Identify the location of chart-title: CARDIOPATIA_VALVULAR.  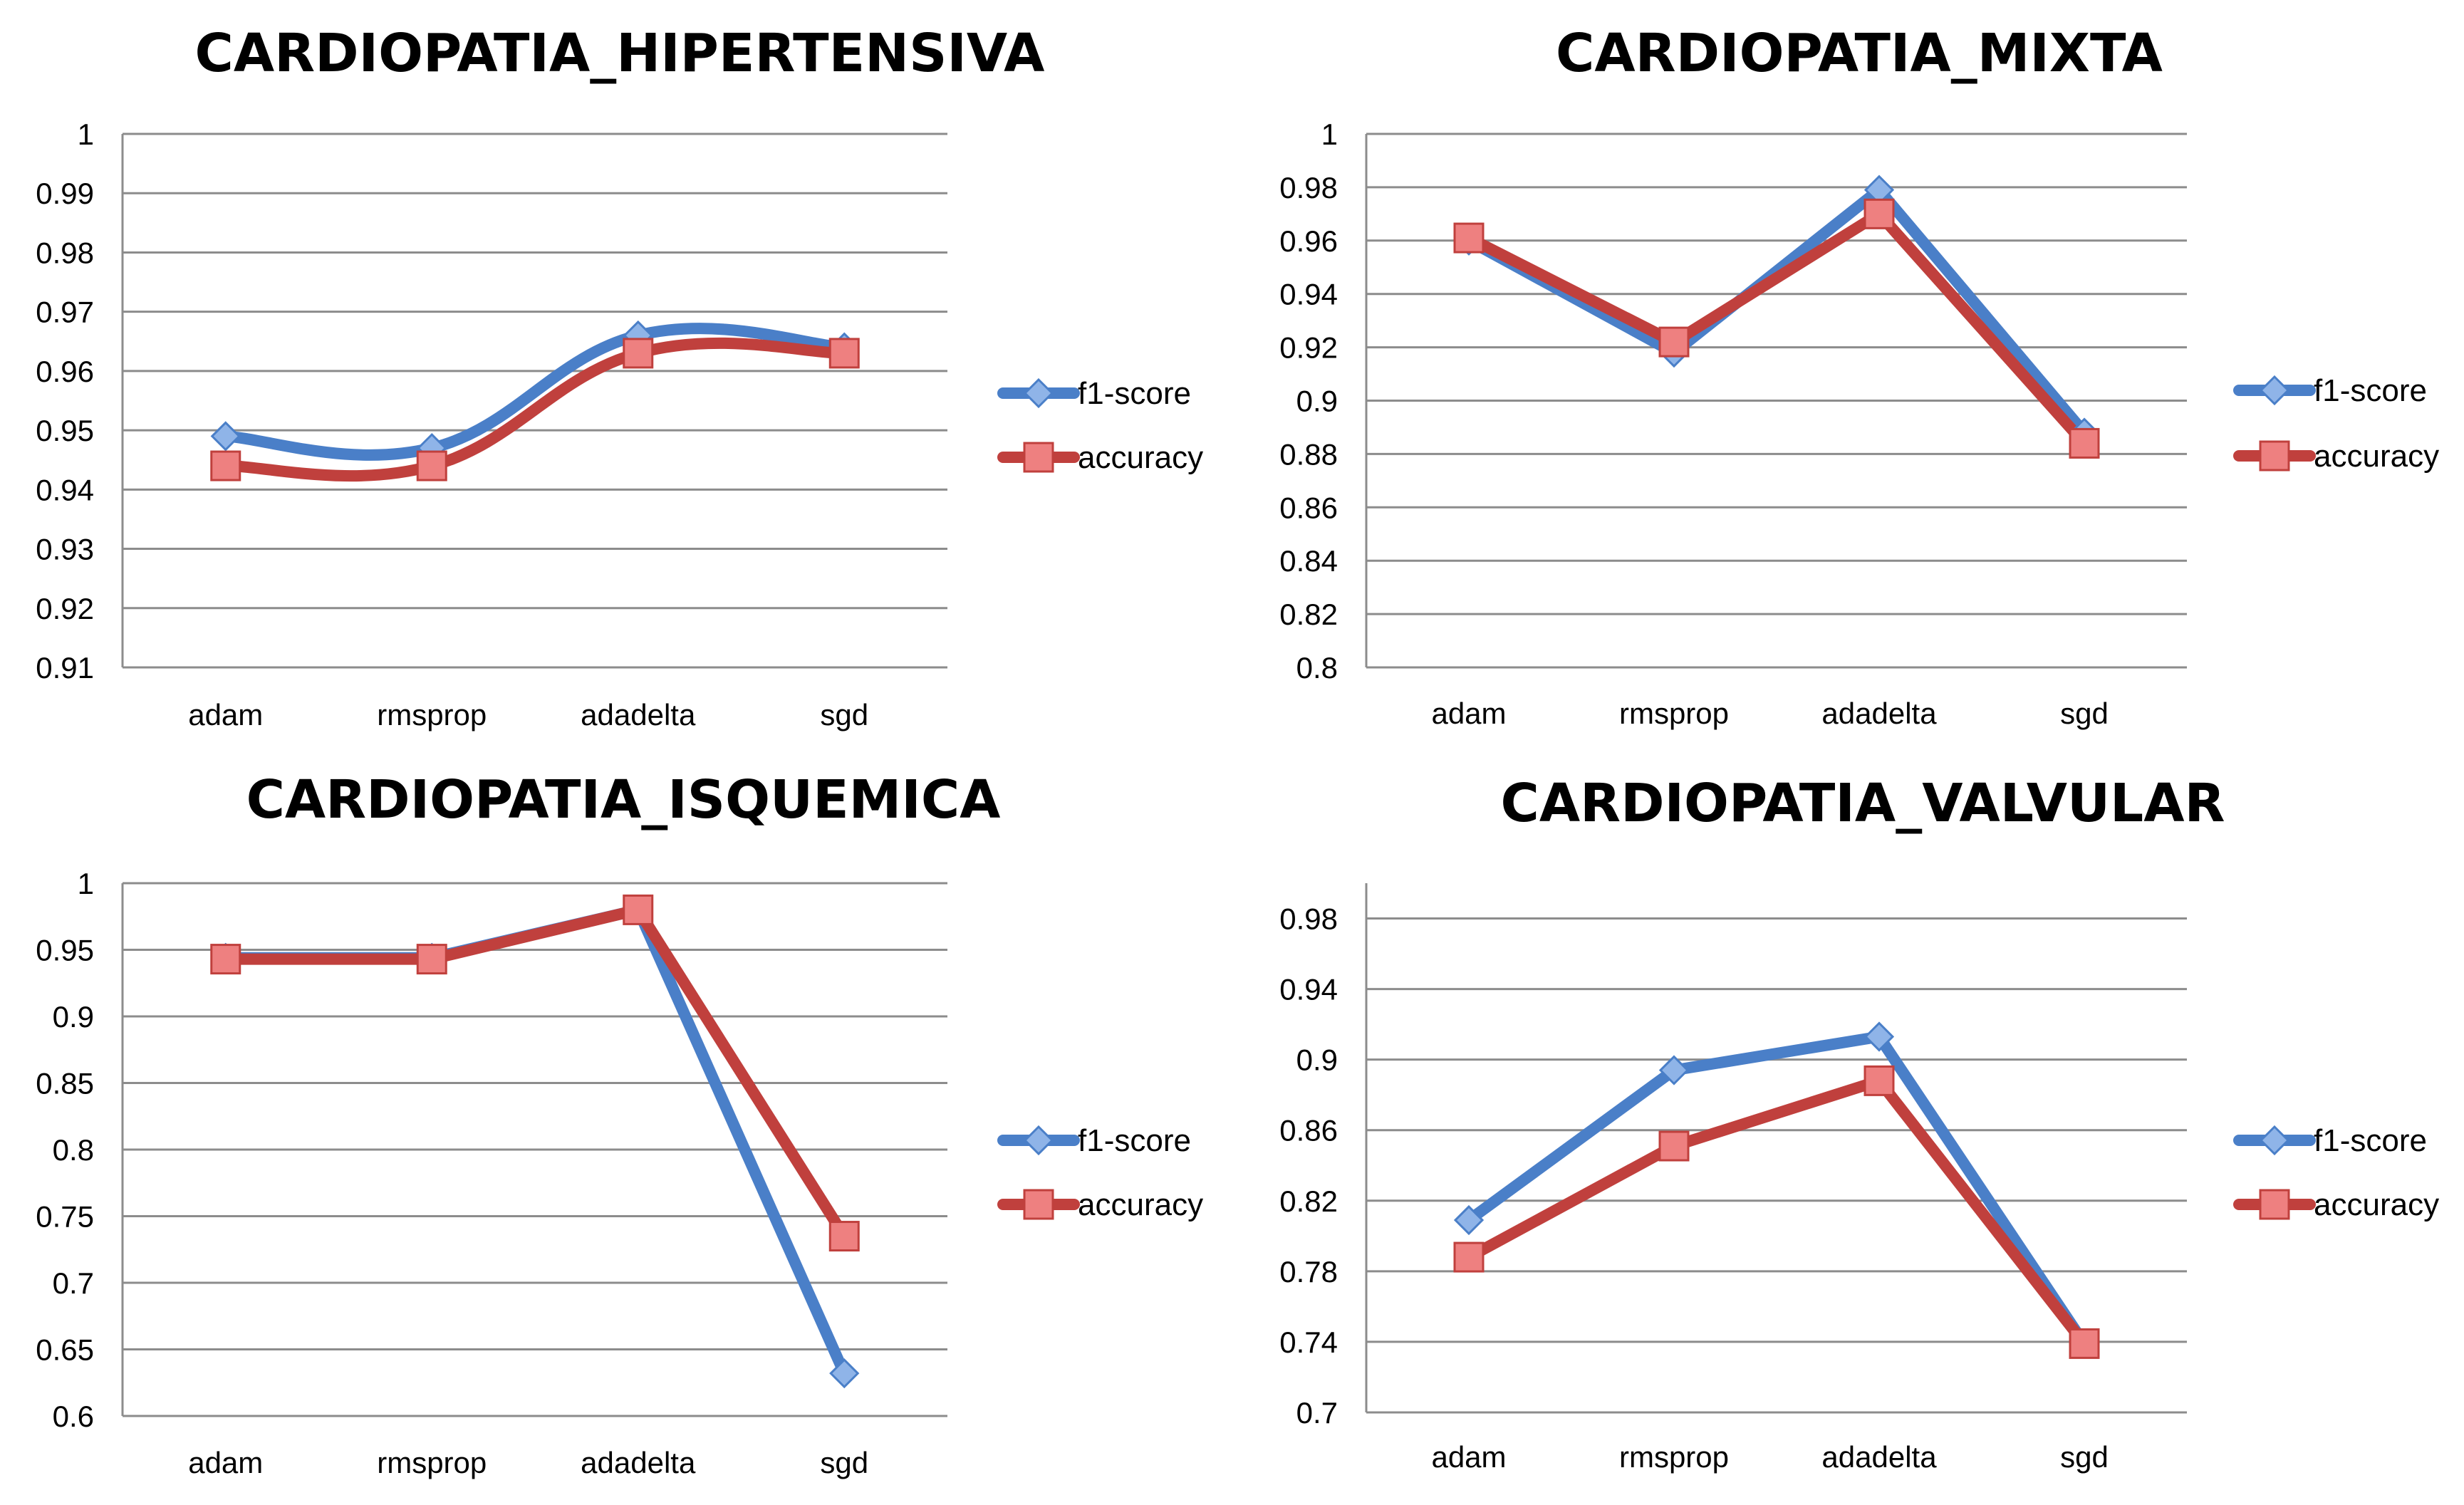
(1863, 803).